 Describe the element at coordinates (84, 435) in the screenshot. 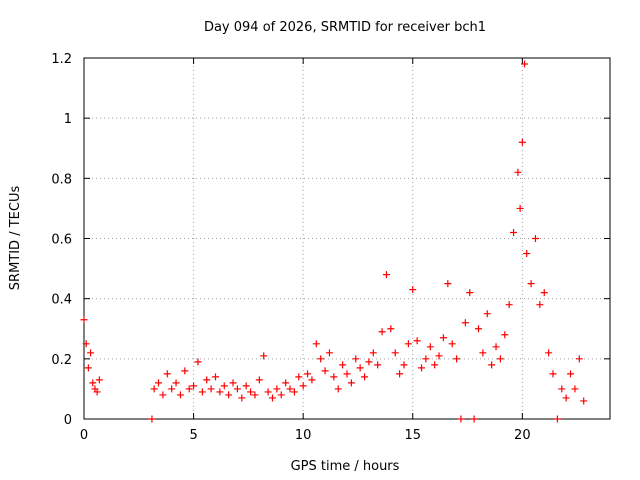

I see `x-tick-label: 0` at that location.